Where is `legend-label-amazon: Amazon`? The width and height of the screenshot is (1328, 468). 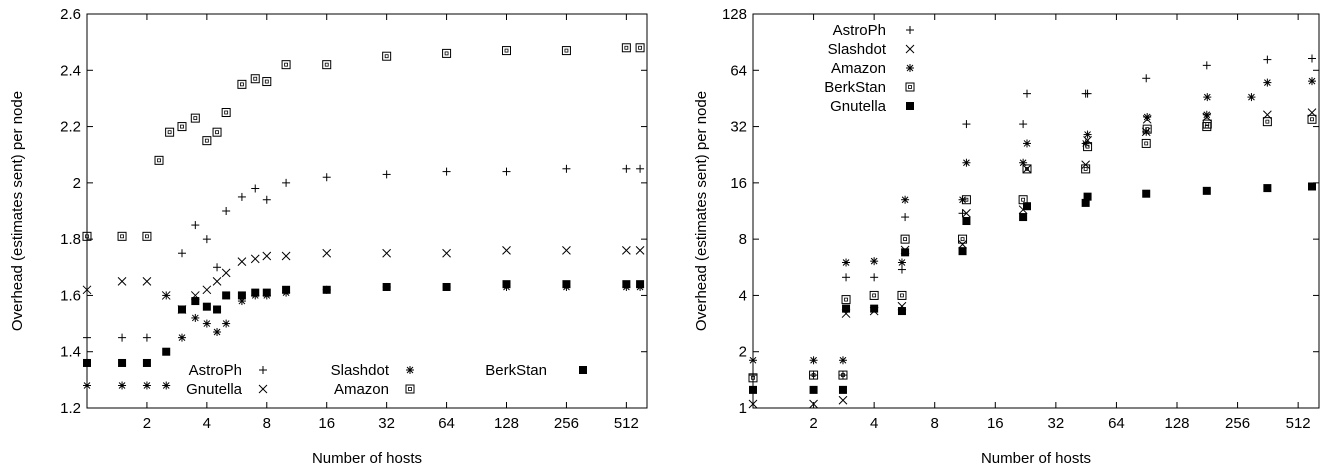
legend-label-amazon: Amazon is located at coordinates (361, 389).